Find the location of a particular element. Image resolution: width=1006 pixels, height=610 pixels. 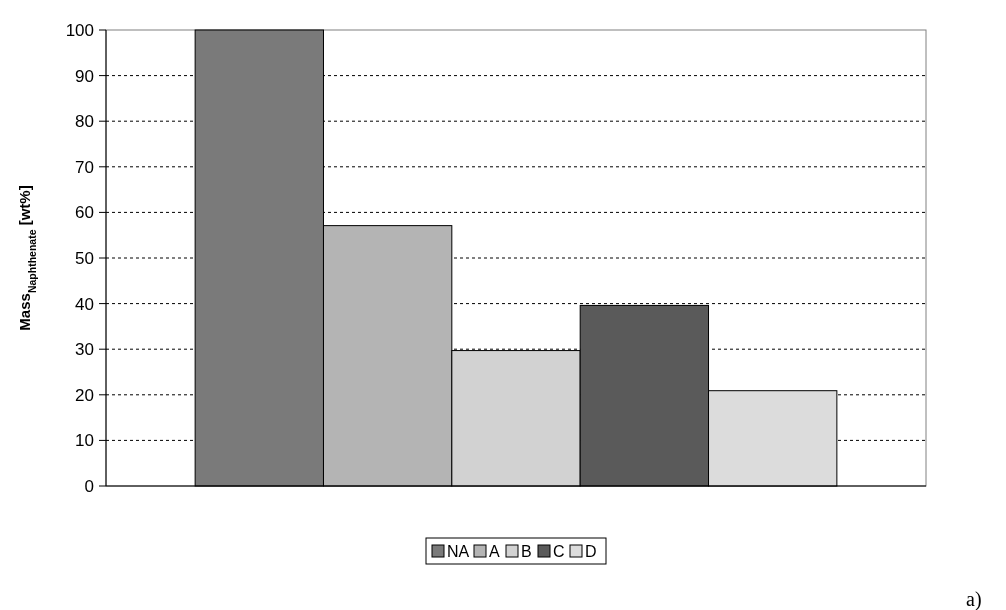

legend-label: C is located at coordinates (559, 551).